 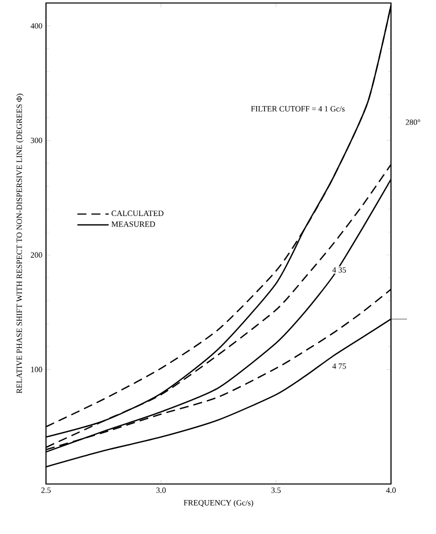 I want to click on annotation: FILTER CUTOFF = 4 1 Gc/s, so click(x=298, y=109).